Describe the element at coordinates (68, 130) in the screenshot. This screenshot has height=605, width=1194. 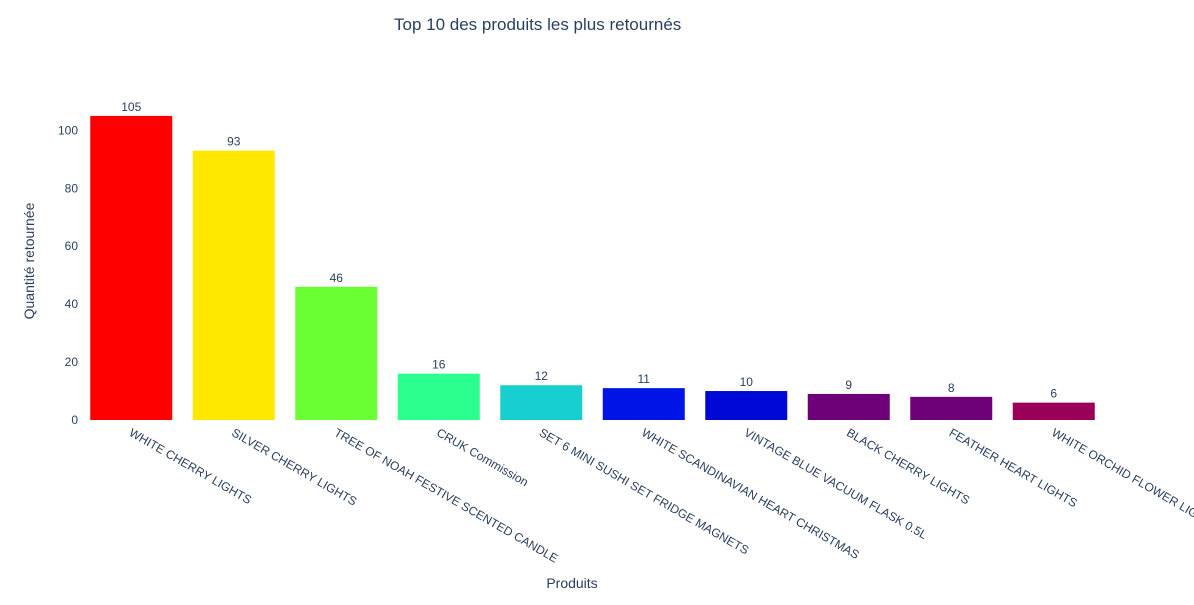
I see `y-tick-label: 100` at that location.